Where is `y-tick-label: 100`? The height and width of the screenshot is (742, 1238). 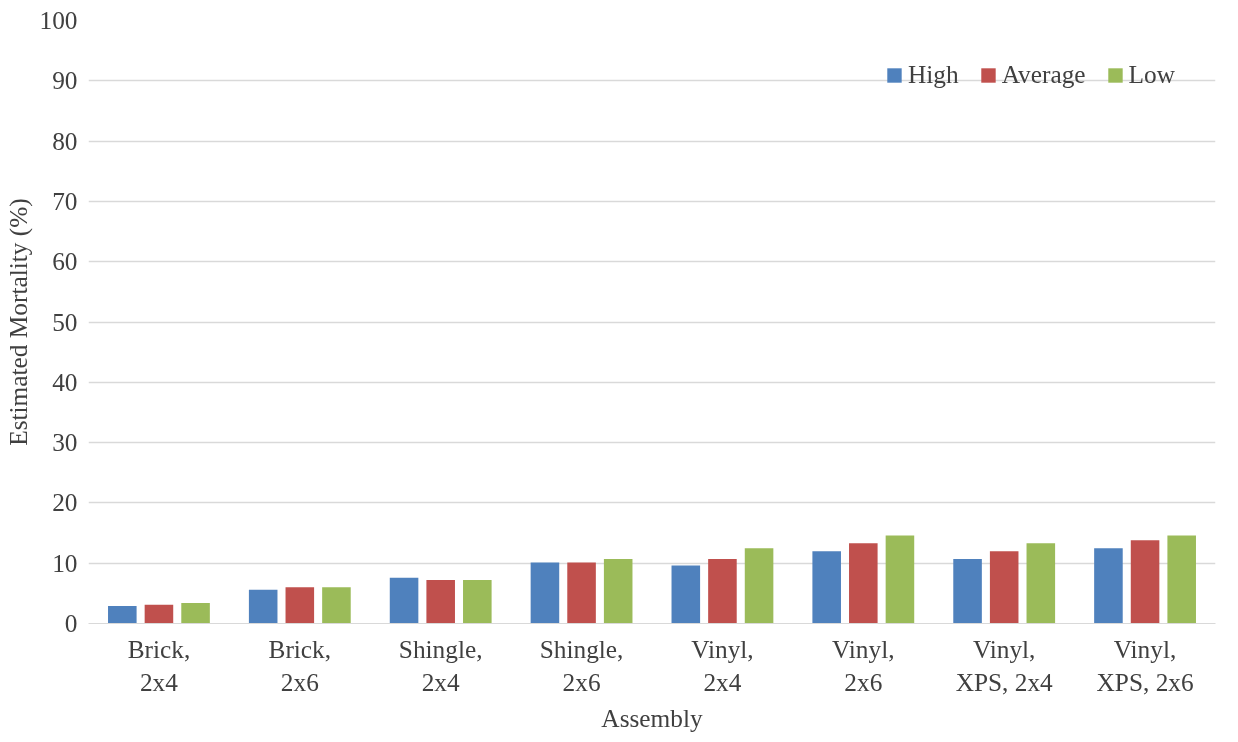
y-tick-label: 100 is located at coordinates (58, 20).